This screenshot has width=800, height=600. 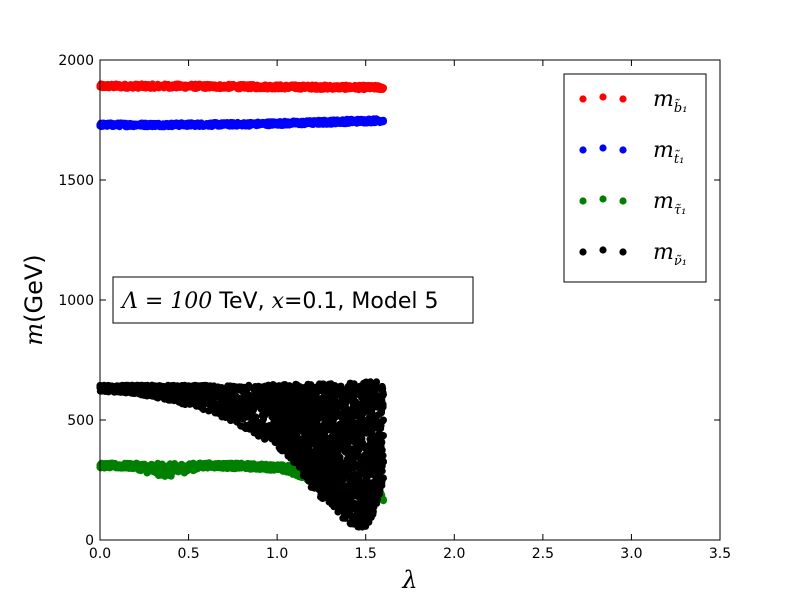 What do you see at coordinates (34, 299) in the screenshot?
I see `y-axis-label: m(GeV)` at bounding box center [34, 299].